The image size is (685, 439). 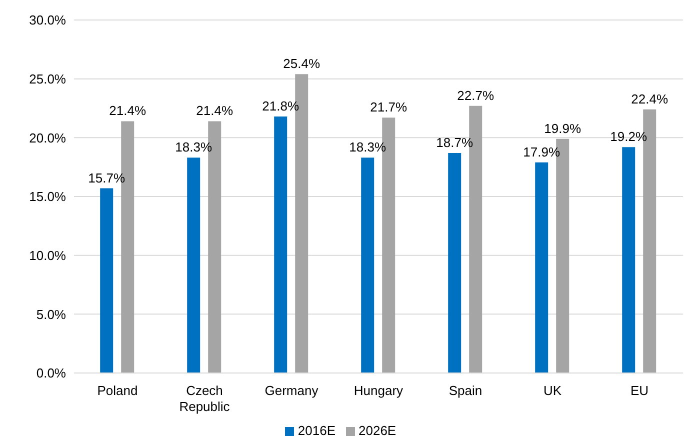 I want to click on data-label: 18.7%, so click(x=455, y=142).